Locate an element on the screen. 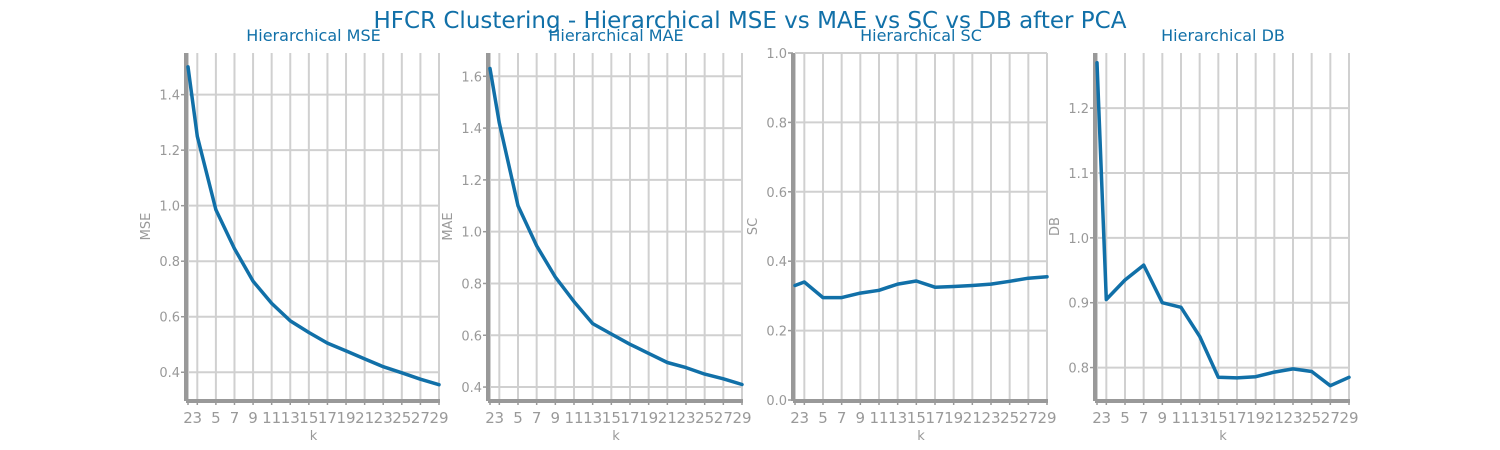  db-x-tick-label: 5 is located at coordinates (1125, 418).